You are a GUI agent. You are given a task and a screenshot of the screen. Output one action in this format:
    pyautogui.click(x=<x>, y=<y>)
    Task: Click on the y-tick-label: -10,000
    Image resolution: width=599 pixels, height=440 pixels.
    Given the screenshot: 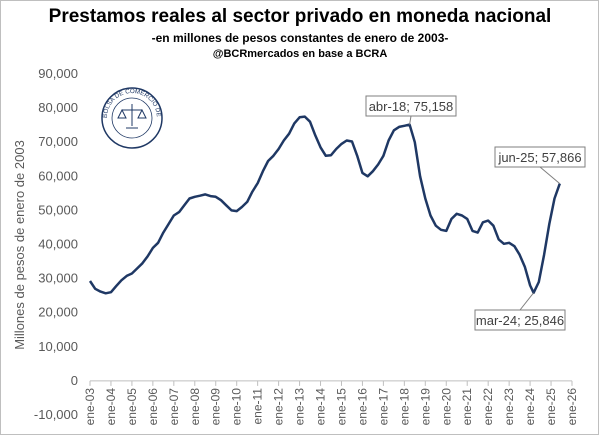 What is the action you would take?
    pyautogui.click(x=56, y=414)
    